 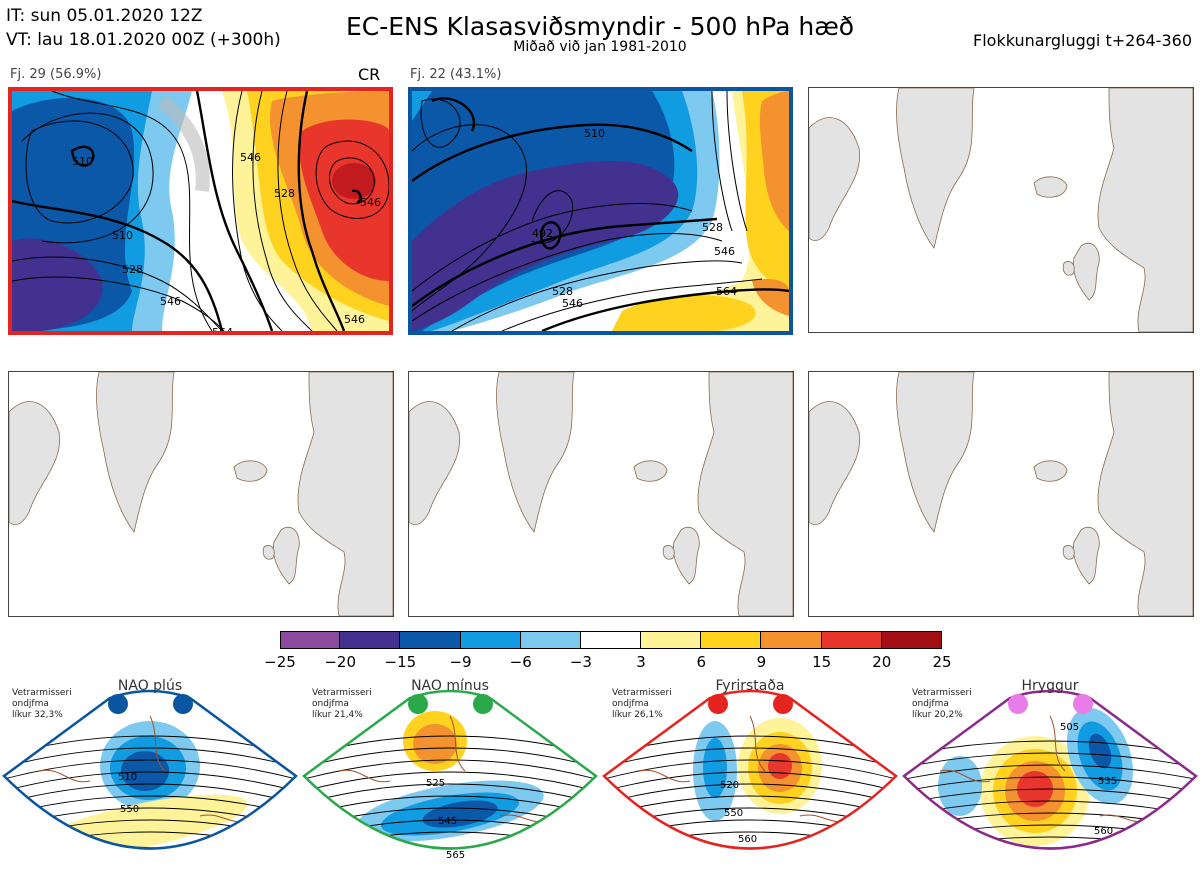 What do you see at coordinates (1082, 40) in the screenshot?
I see `classification-window: Flokkunargluggi t+264-360` at bounding box center [1082, 40].